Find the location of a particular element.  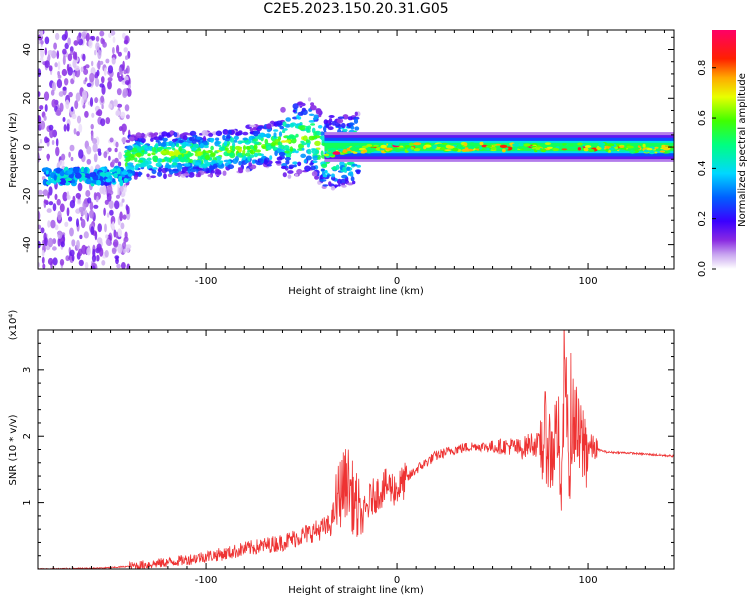

spectrogram-ytick-label: 40 is located at coordinates (27, 49).